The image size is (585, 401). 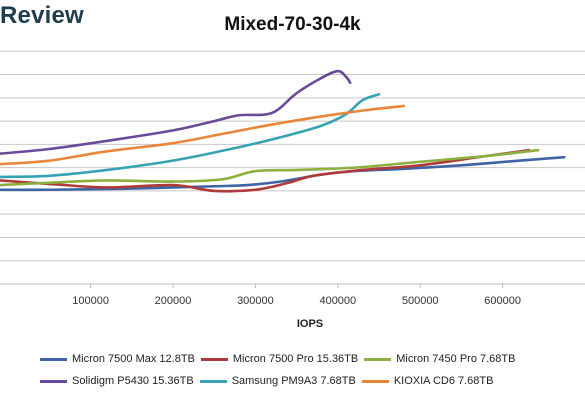 I want to click on legend-item: Samsung PM9A3 7.68TB, so click(x=277, y=381).